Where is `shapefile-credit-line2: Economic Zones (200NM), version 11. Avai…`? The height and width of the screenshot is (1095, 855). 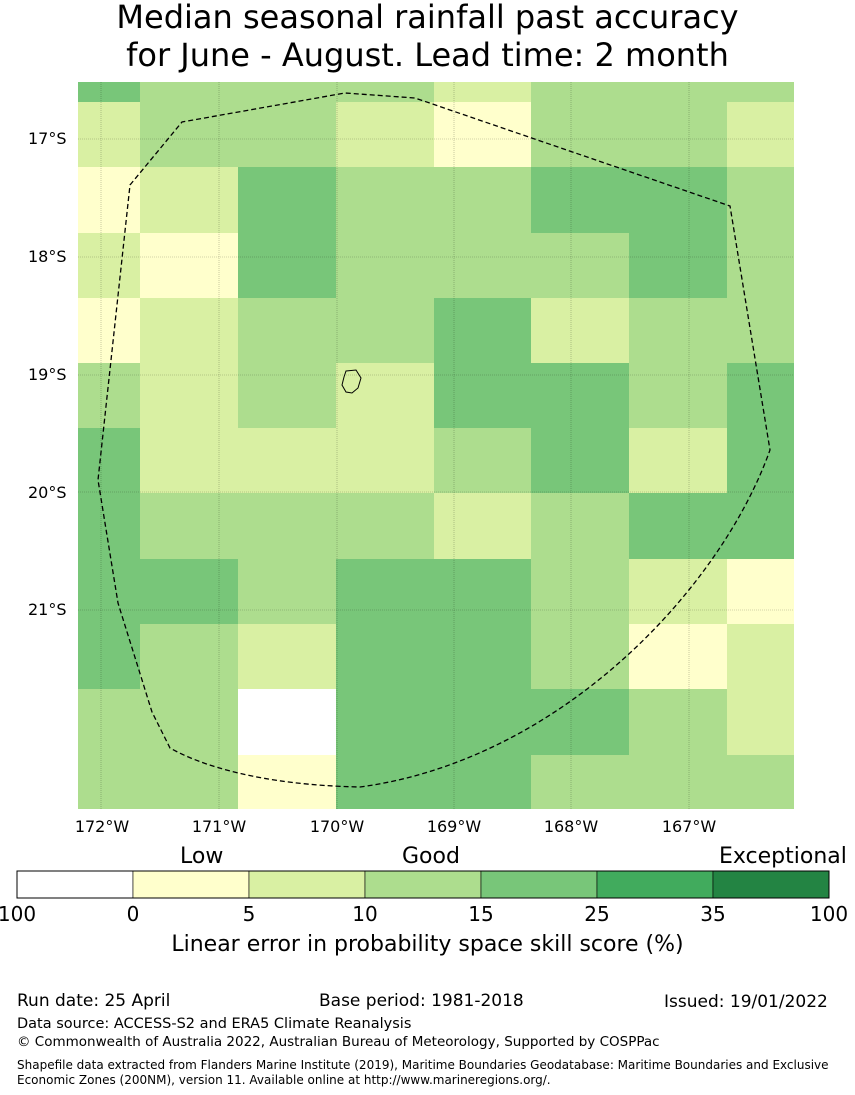
shapefile-credit-line2: Economic Zones (200NM), version 11. Avai… is located at coordinates (284, 1080).